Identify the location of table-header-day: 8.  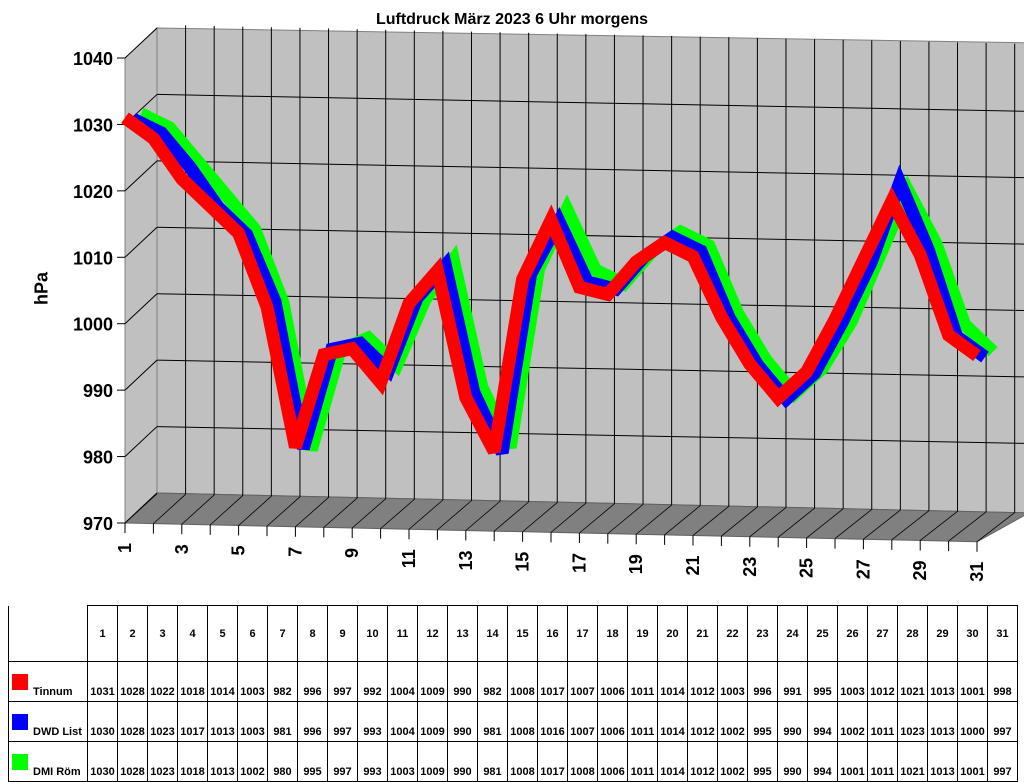
(312, 633).